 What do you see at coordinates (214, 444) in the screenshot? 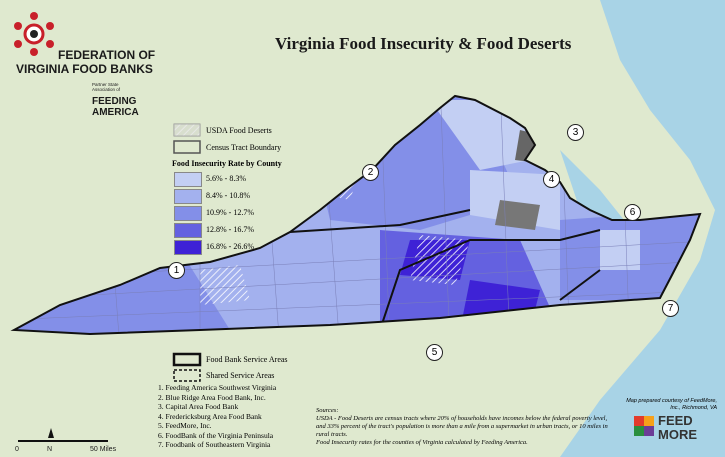
I see `food-bank-item: 7. Foodbank of Southeastern Virginia` at bounding box center [214, 444].